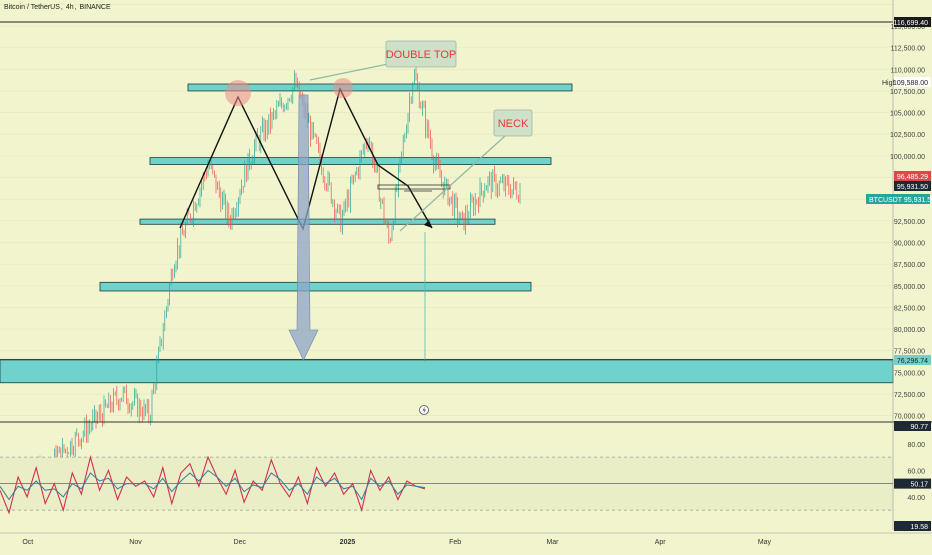 The image size is (932, 555). Describe the element at coordinates (27, 542) in the screenshot. I see `time-label: Oct` at that location.